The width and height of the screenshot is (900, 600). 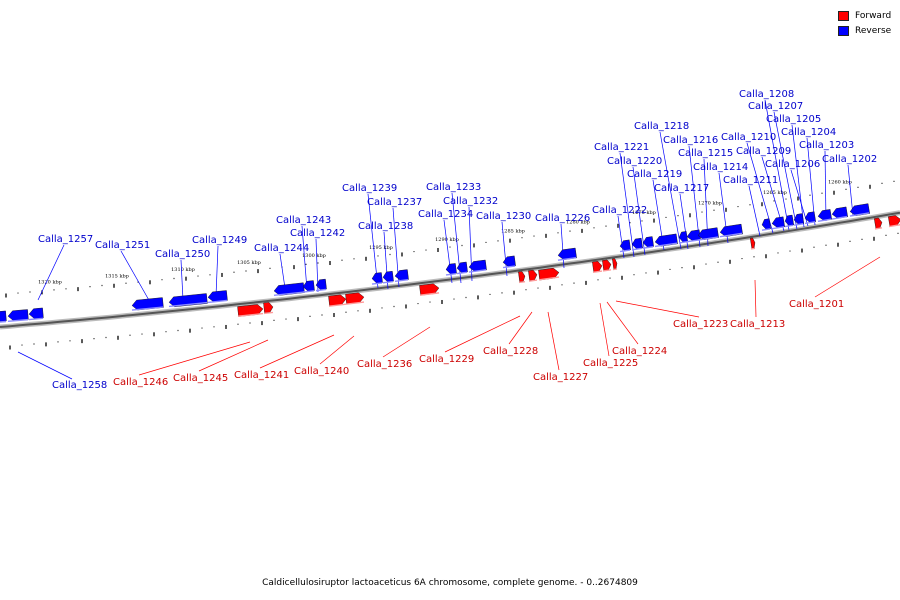 I want to click on forward-gene-label: Calla_1245, so click(x=200, y=378).